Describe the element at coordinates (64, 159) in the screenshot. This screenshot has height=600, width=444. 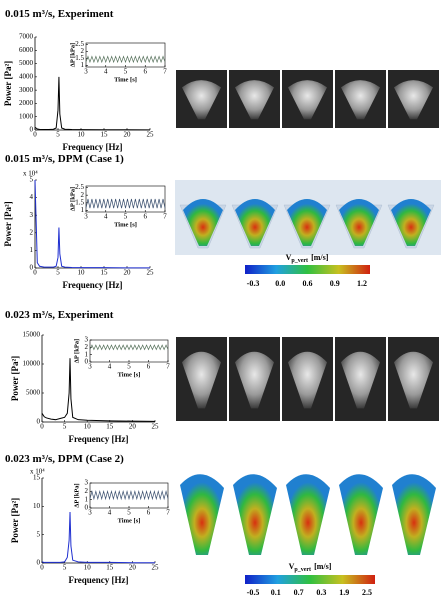
I see `panel-title: 0.015 m³/s, DPM (Case 1)` at that location.